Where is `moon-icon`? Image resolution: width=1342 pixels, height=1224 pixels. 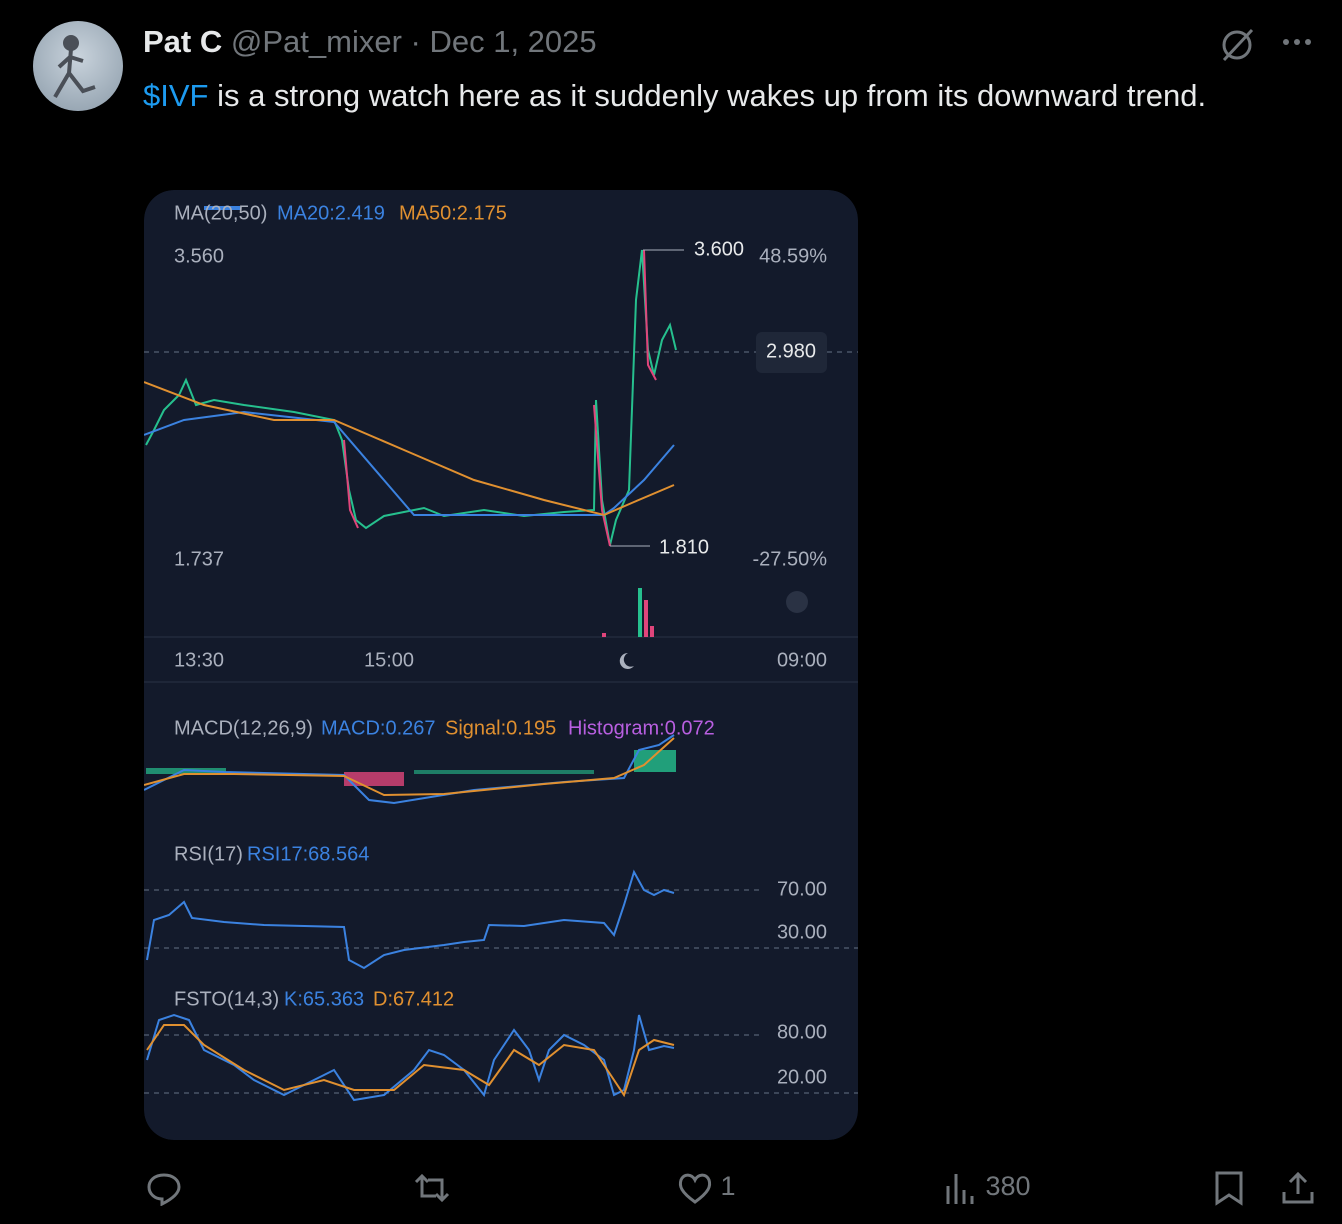
moon-icon is located at coordinates (626, 660).